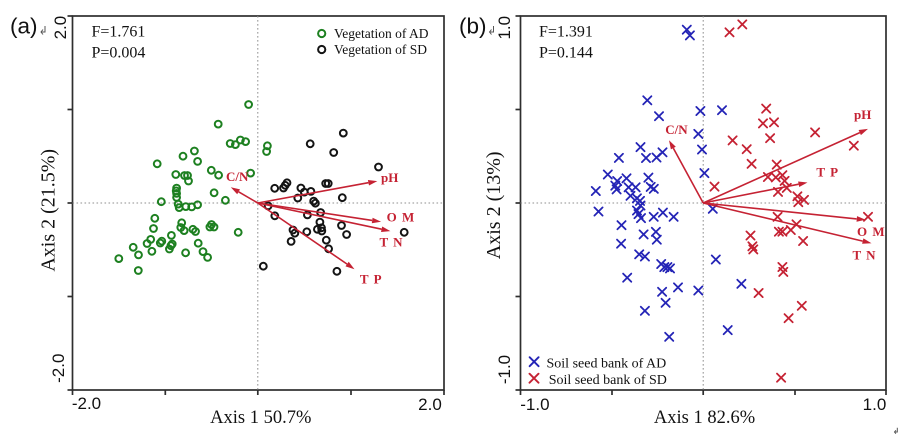 This screenshot has width=900, height=435. I want to click on svg-text: Vegetation of AD, so click(381, 33).